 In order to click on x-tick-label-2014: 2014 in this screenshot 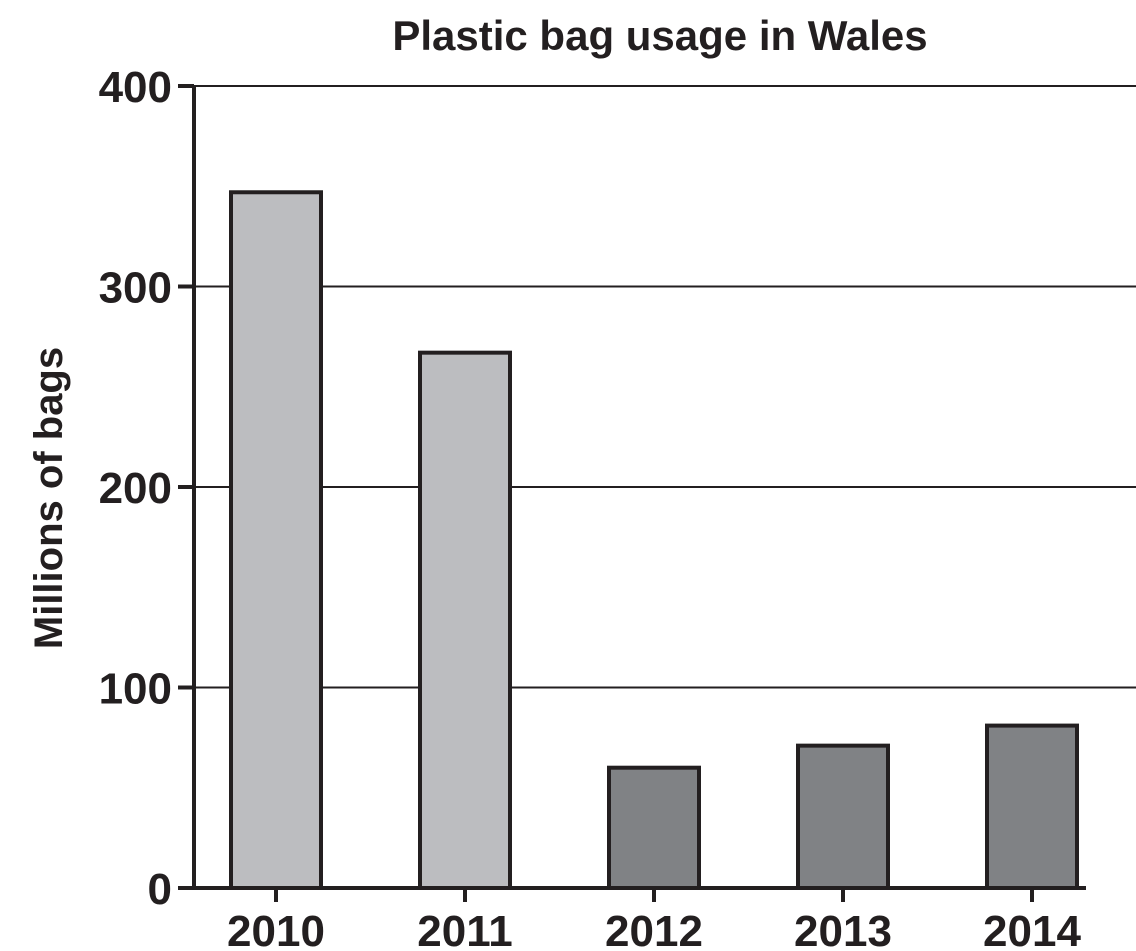, I will do `click(1032, 929)`.